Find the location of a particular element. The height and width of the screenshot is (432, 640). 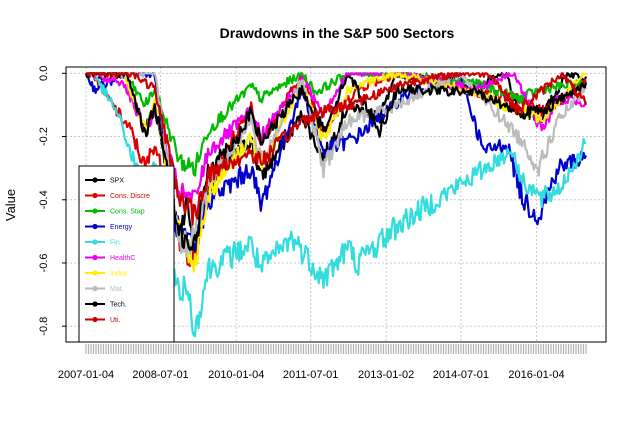

legend-label: Fin. is located at coordinates (116, 243).